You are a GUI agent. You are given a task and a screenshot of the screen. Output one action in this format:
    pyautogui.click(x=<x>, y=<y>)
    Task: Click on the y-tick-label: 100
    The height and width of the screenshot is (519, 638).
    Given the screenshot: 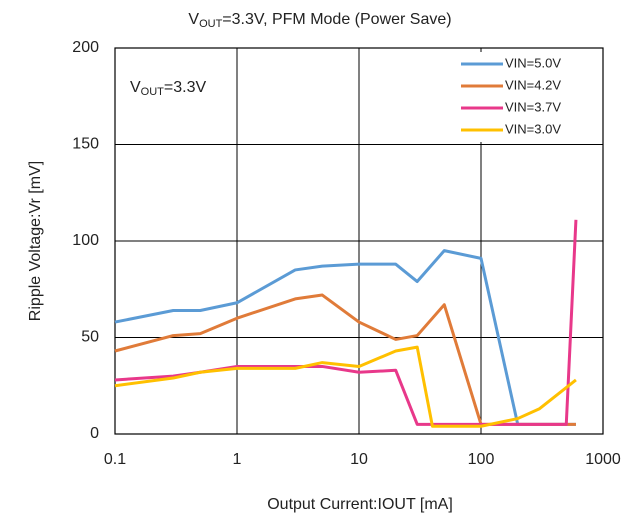 What is the action you would take?
    pyautogui.click(x=85, y=240)
    